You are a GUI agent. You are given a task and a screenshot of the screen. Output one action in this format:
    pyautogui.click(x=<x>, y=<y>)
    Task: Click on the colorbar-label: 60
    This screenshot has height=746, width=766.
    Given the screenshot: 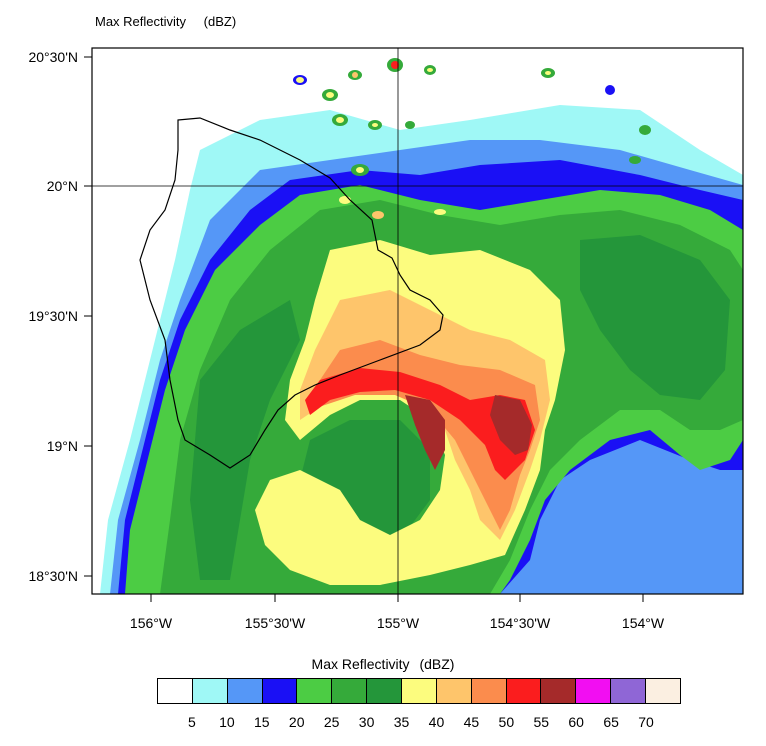 What is the action you would take?
    pyautogui.click(x=576, y=722)
    